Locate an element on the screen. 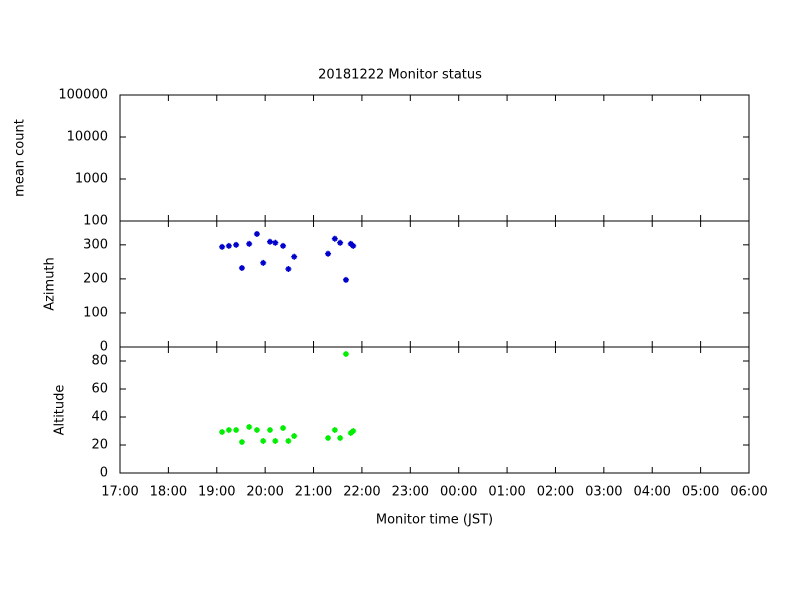 The width and height of the screenshot is (800, 600). x-tick-label: 19:00 is located at coordinates (216, 492).